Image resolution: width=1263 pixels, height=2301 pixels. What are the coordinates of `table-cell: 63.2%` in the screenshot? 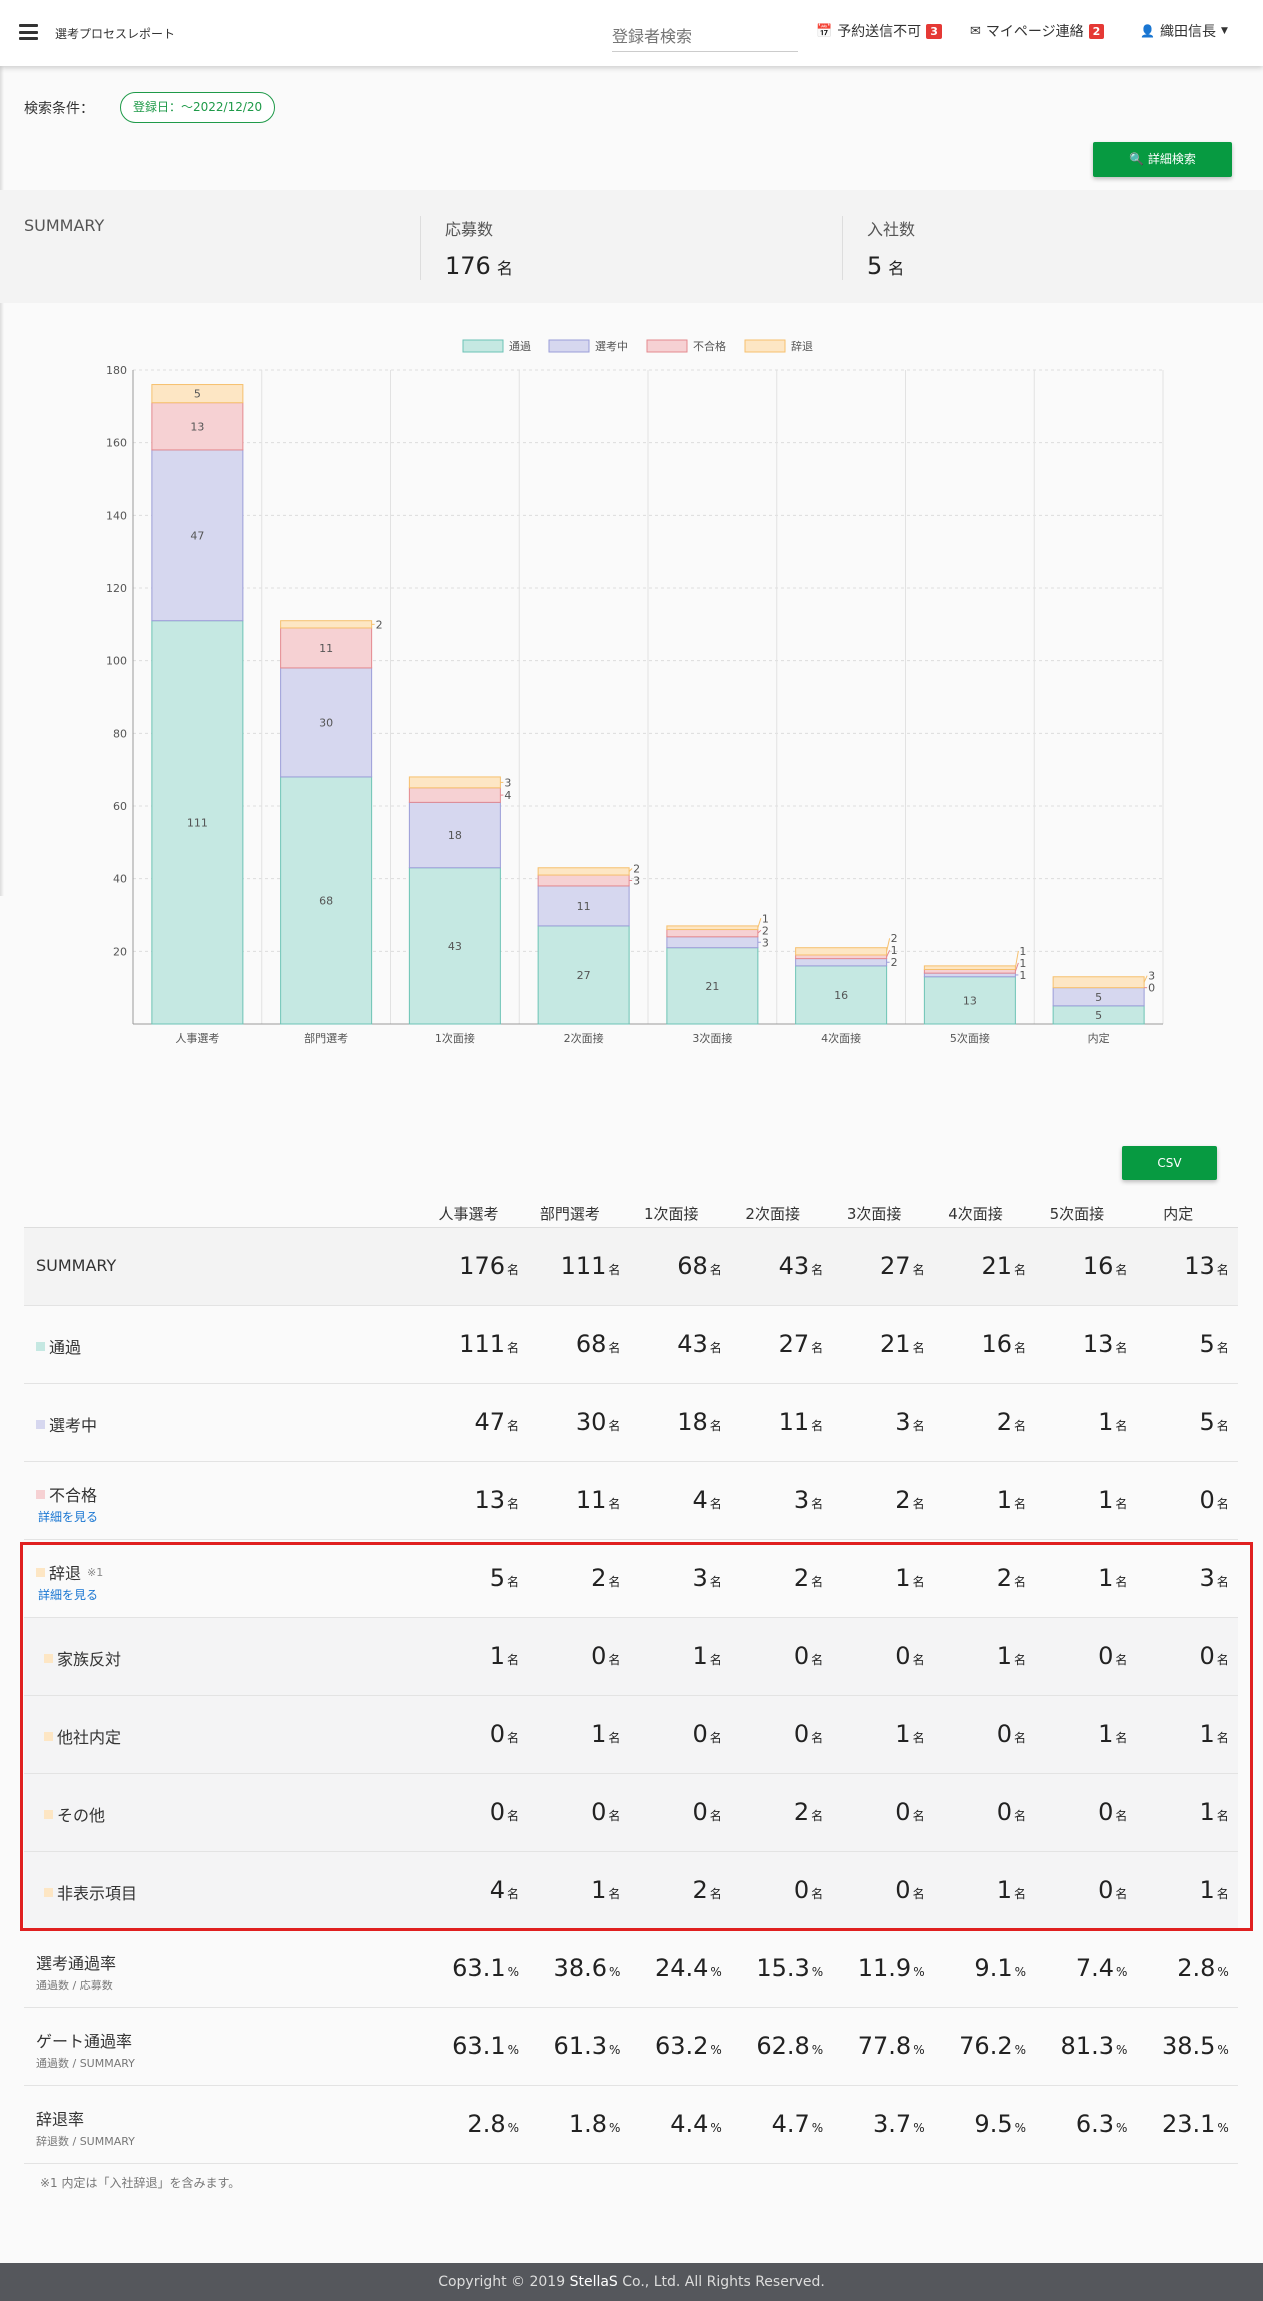 It's located at (688, 2046).